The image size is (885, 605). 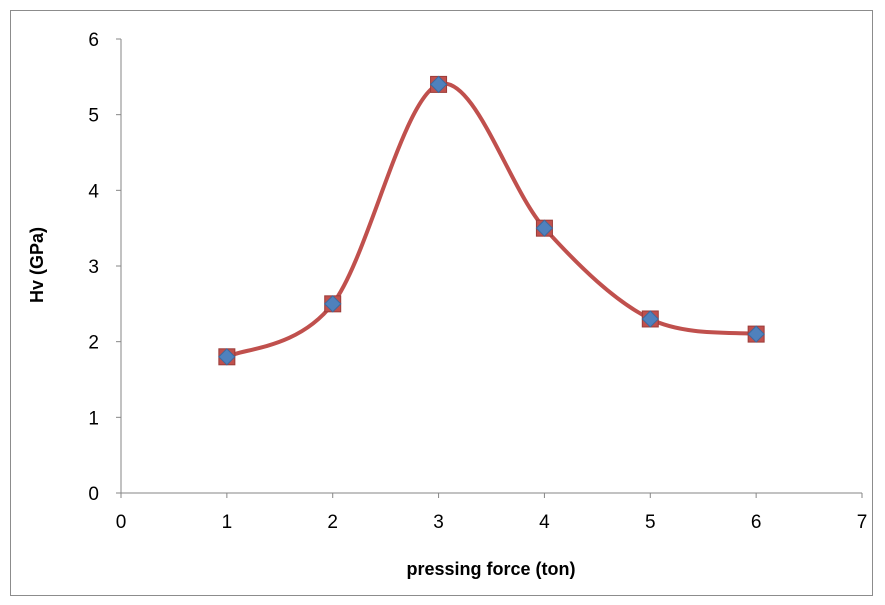 What do you see at coordinates (862, 522) in the screenshot?
I see `x-tick-label: 7` at bounding box center [862, 522].